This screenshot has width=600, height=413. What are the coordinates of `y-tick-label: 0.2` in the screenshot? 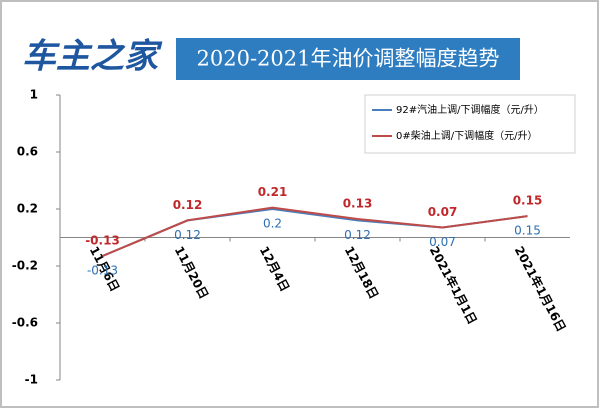 It's located at (27, 209).